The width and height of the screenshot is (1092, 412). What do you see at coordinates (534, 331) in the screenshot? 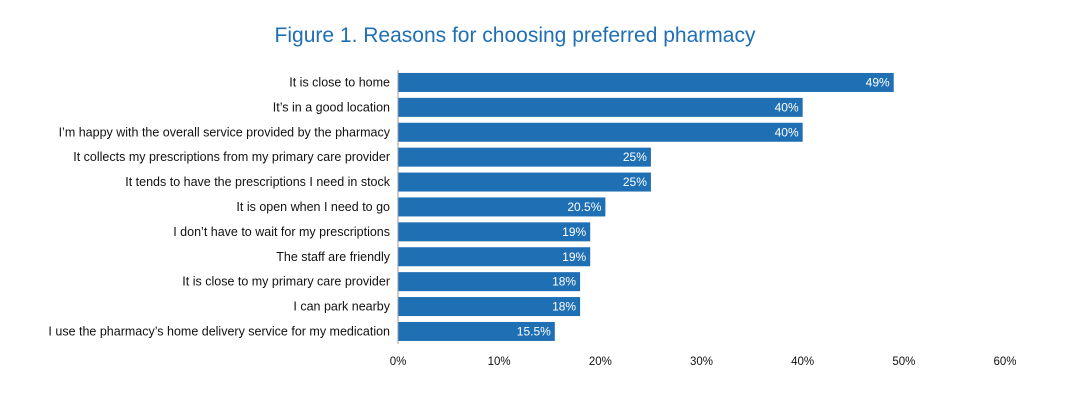
I see `bar-value-label: 15.5%` at bounding box center [534, 331].